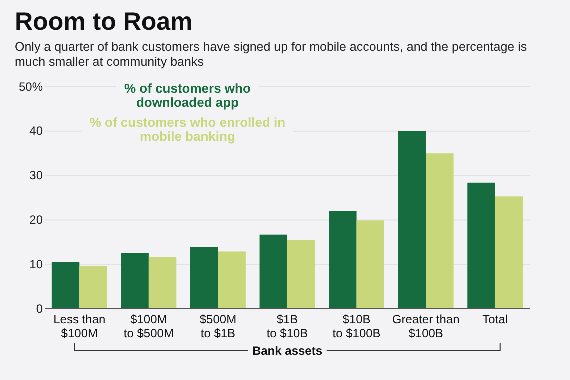 This screenshot has height=380, width=570. I want to click on chart-title: Room to Roam, so click(104, 22).